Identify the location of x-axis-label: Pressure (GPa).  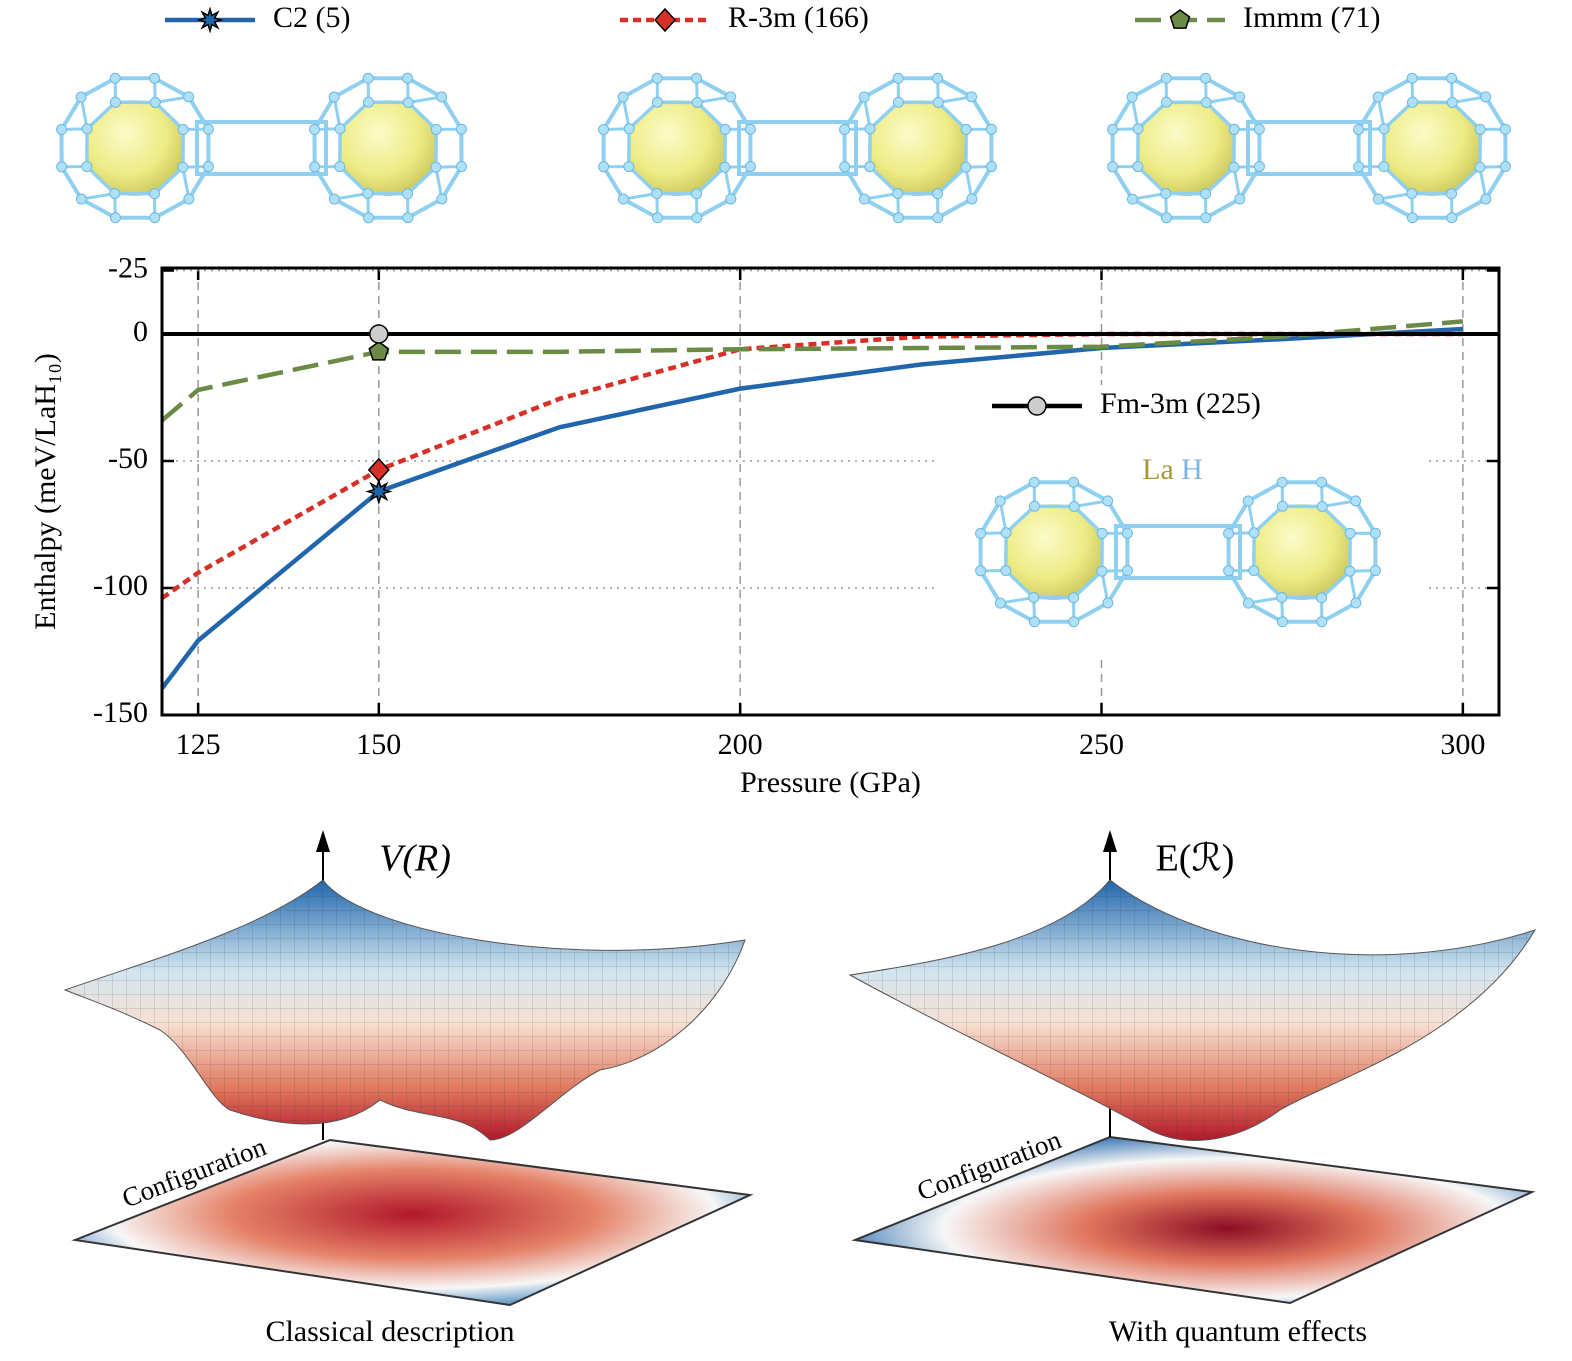
(830, 782).